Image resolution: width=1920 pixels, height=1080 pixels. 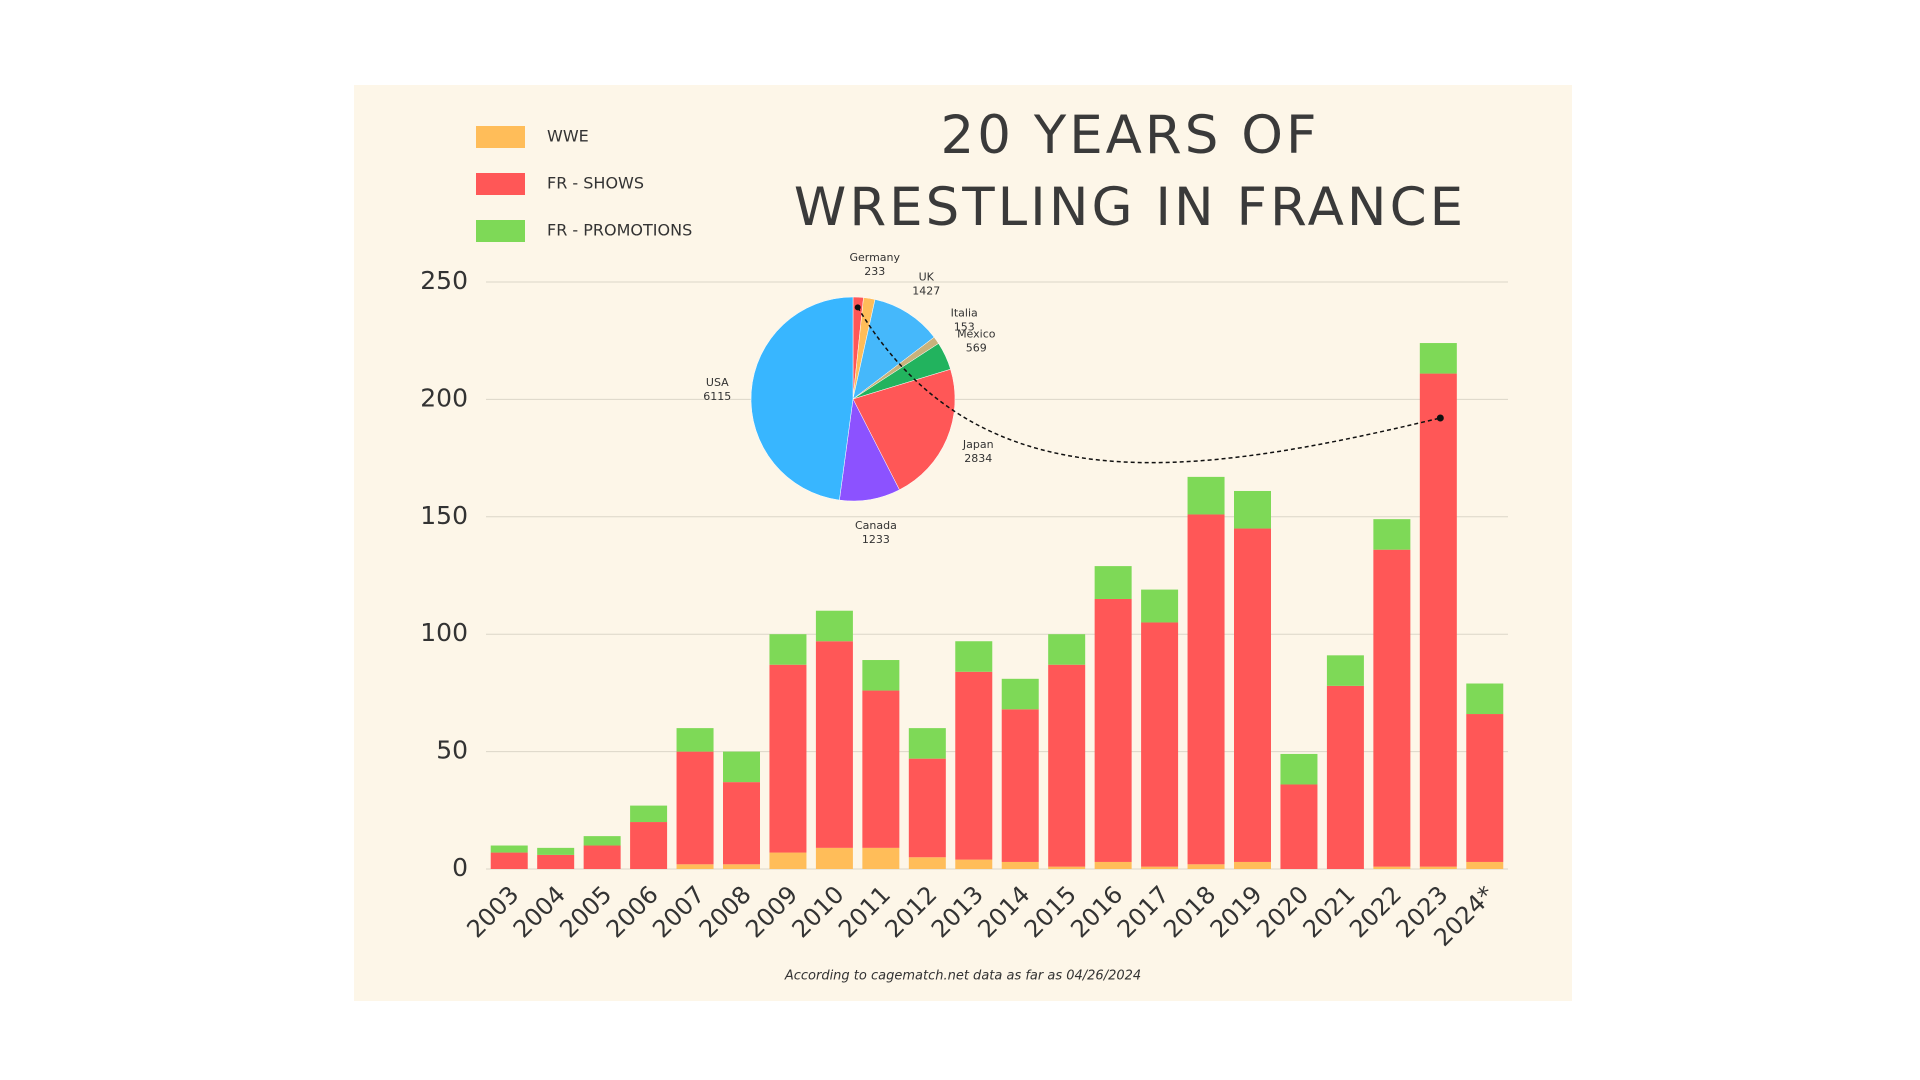 What do you see at coordinates (460, 867) in the screenshot?
I see `y-tick-label: 0` at bounding box center [460, 867].